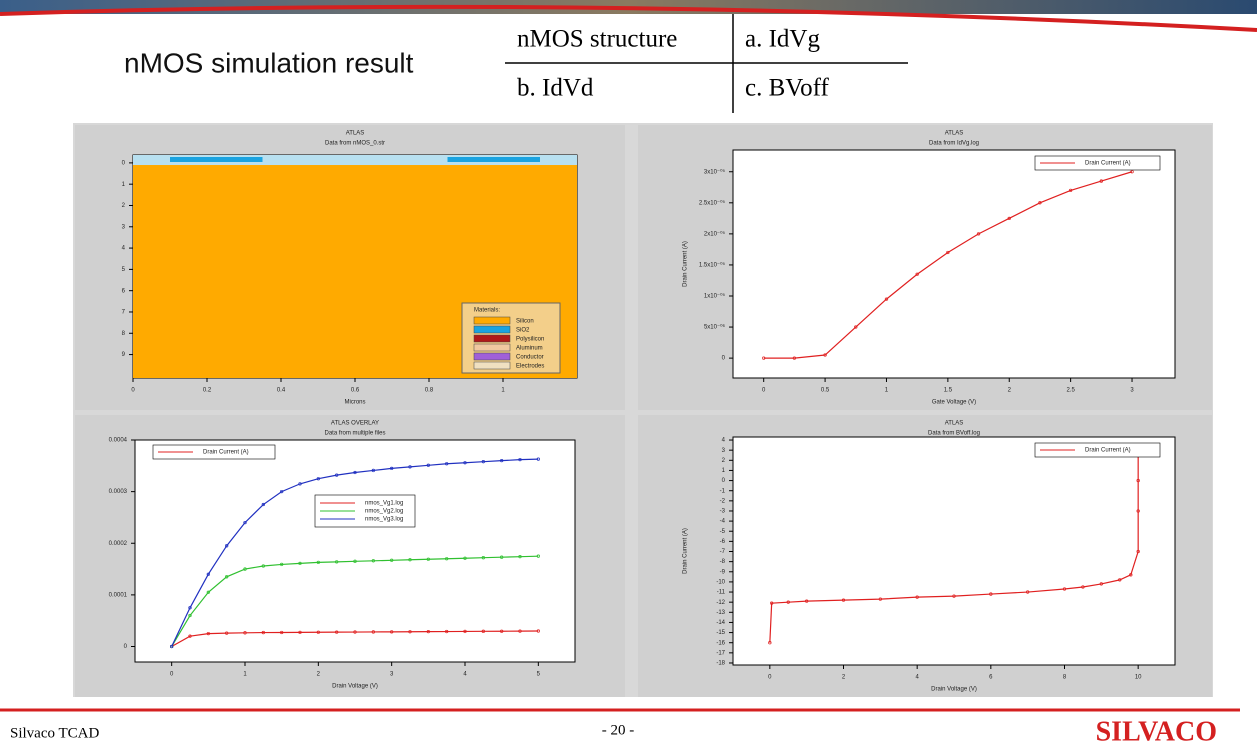  Describe the element at coordinates (124, 227) in the screenshot. I see `y-tick-label: 3` at that location.